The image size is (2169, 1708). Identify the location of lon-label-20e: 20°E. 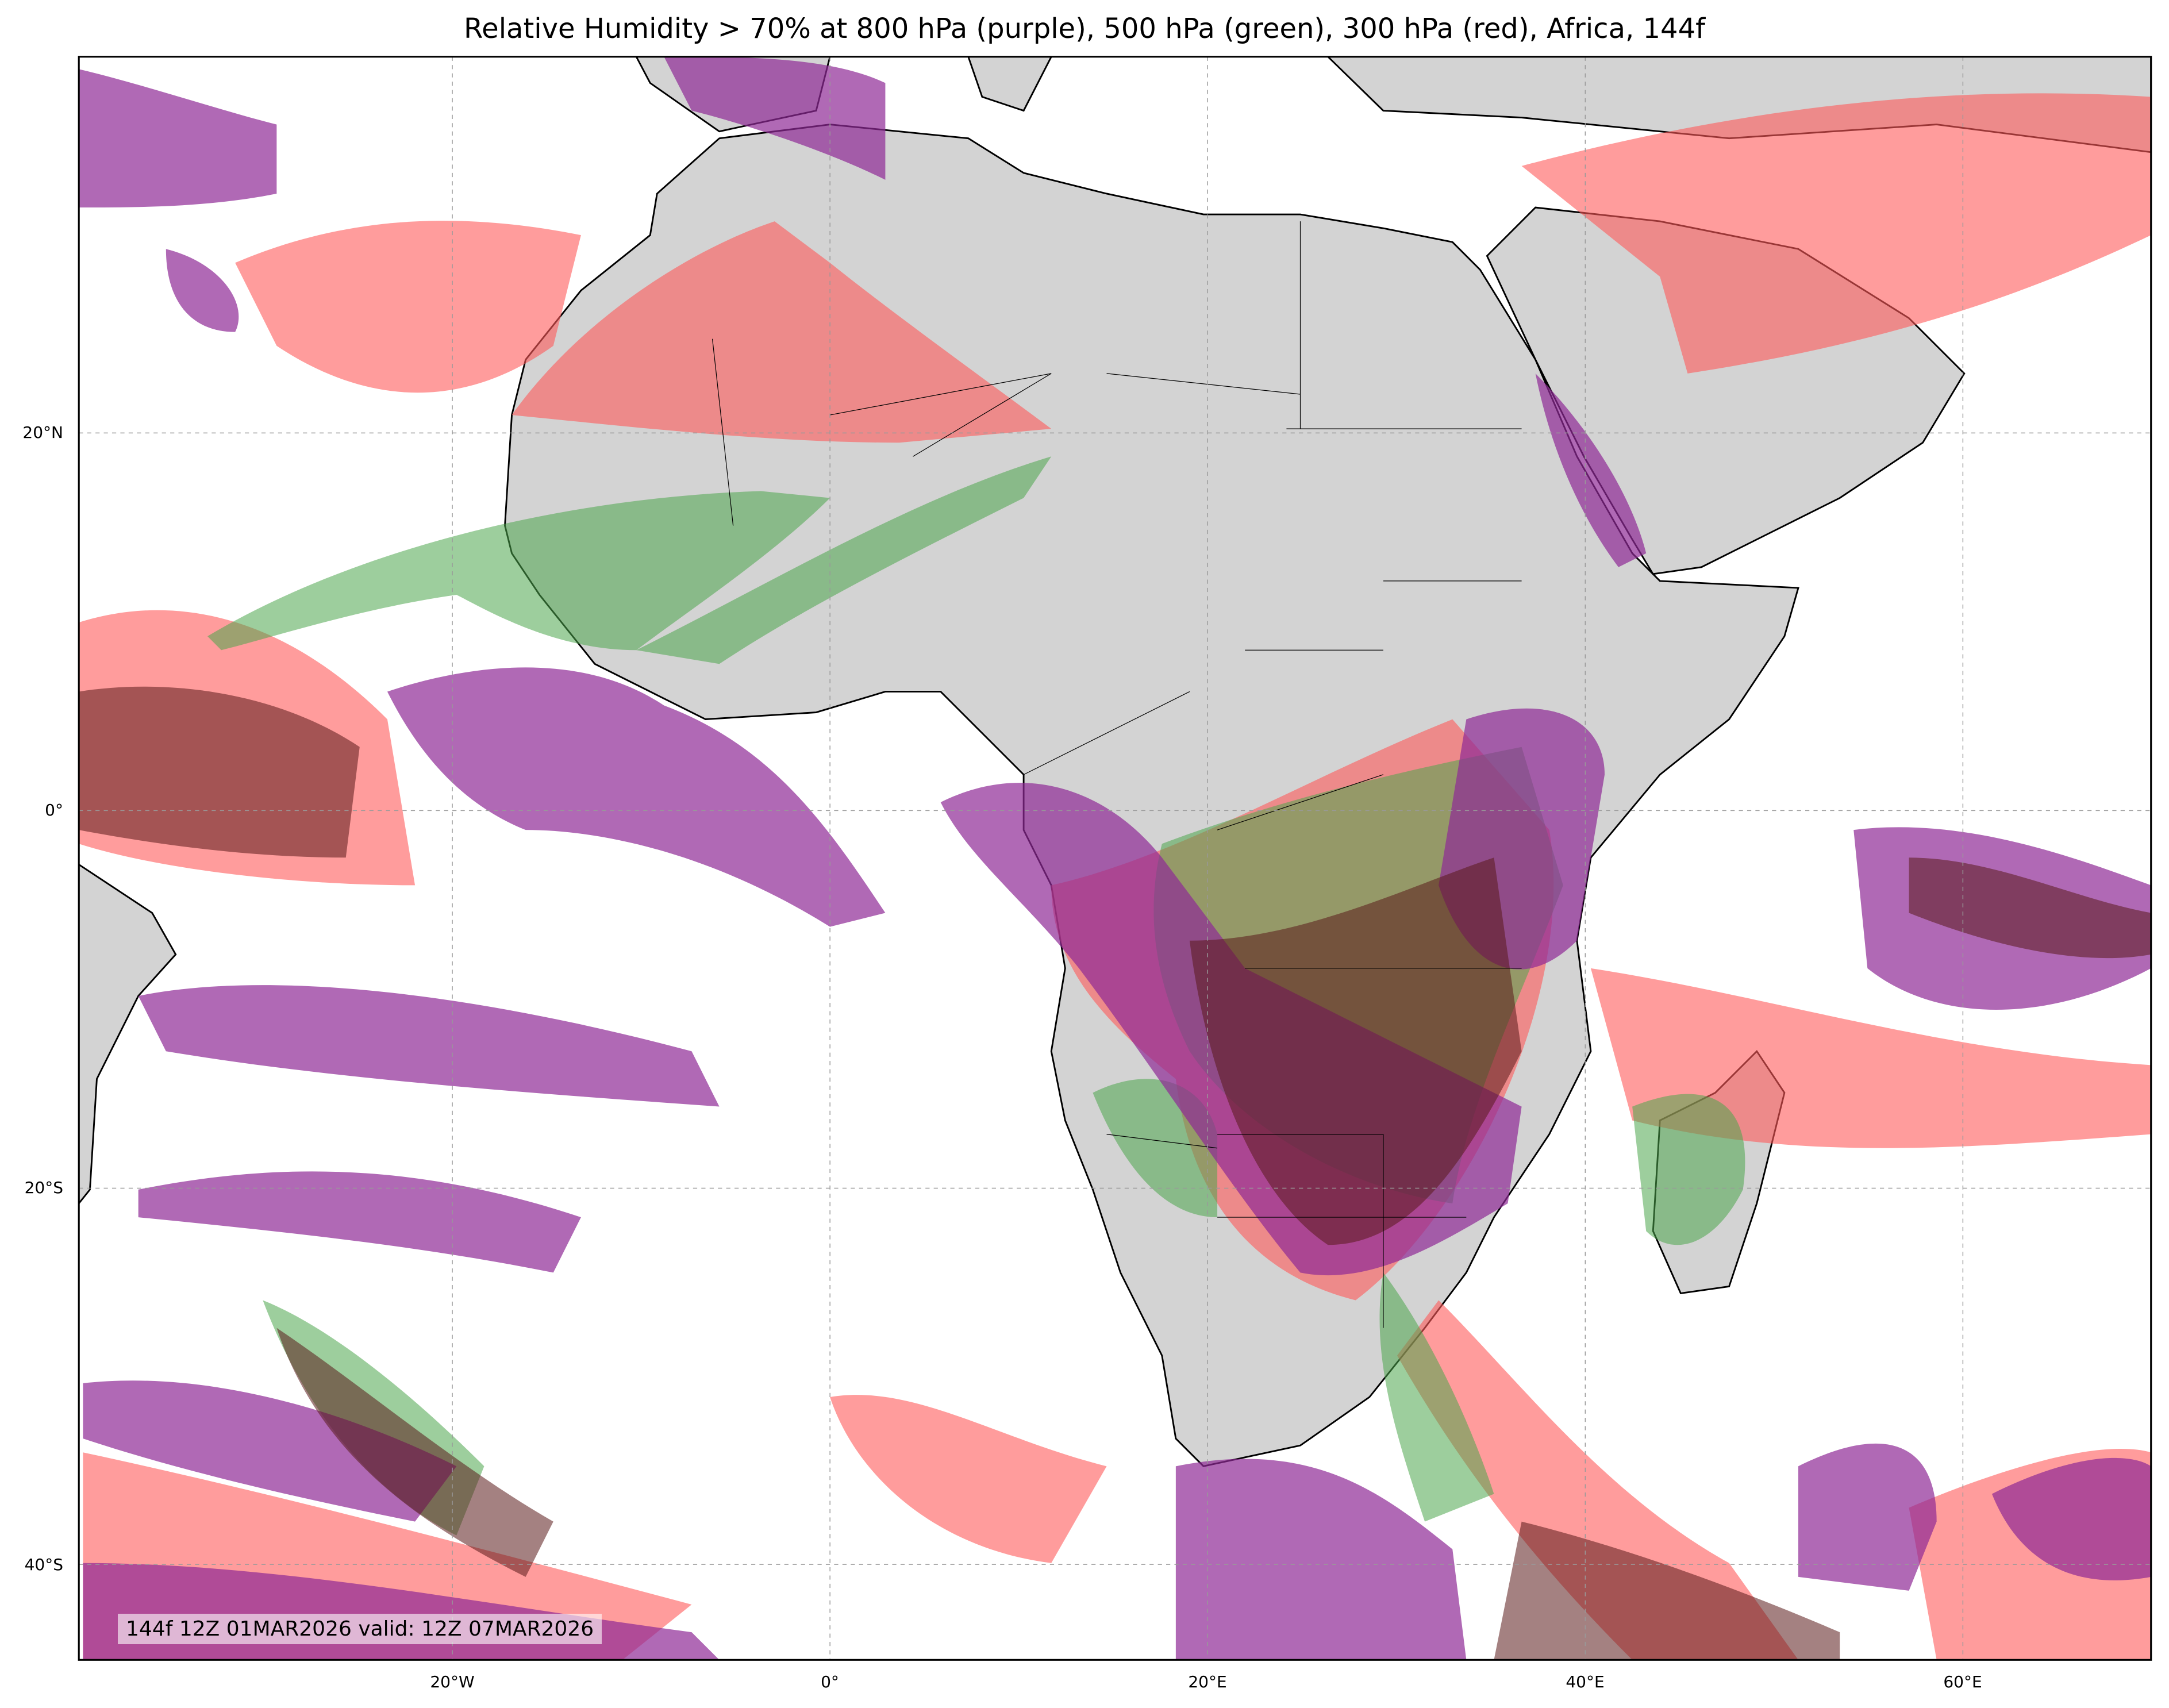
(1208, 1681).